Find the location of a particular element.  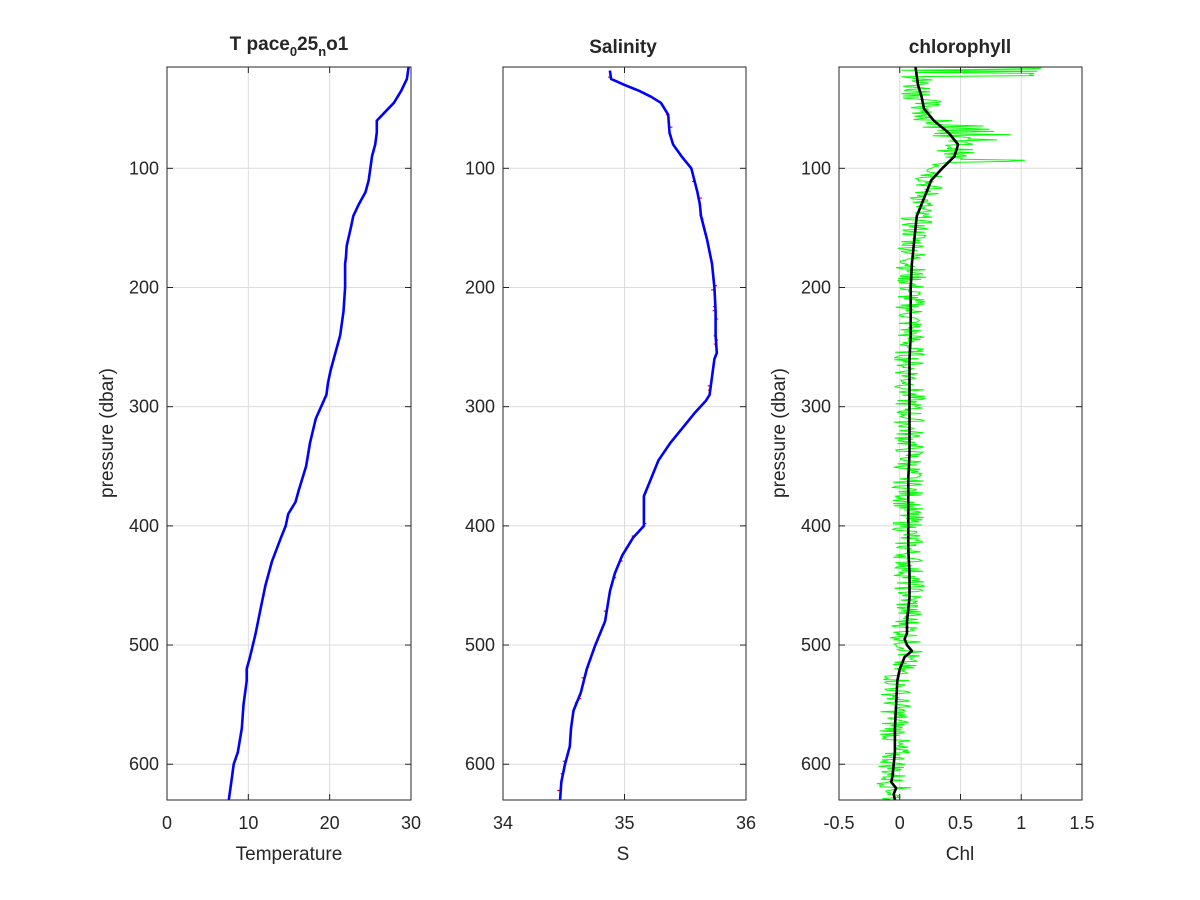

x-tick-label: 34 is located at coordinates (503, 823).